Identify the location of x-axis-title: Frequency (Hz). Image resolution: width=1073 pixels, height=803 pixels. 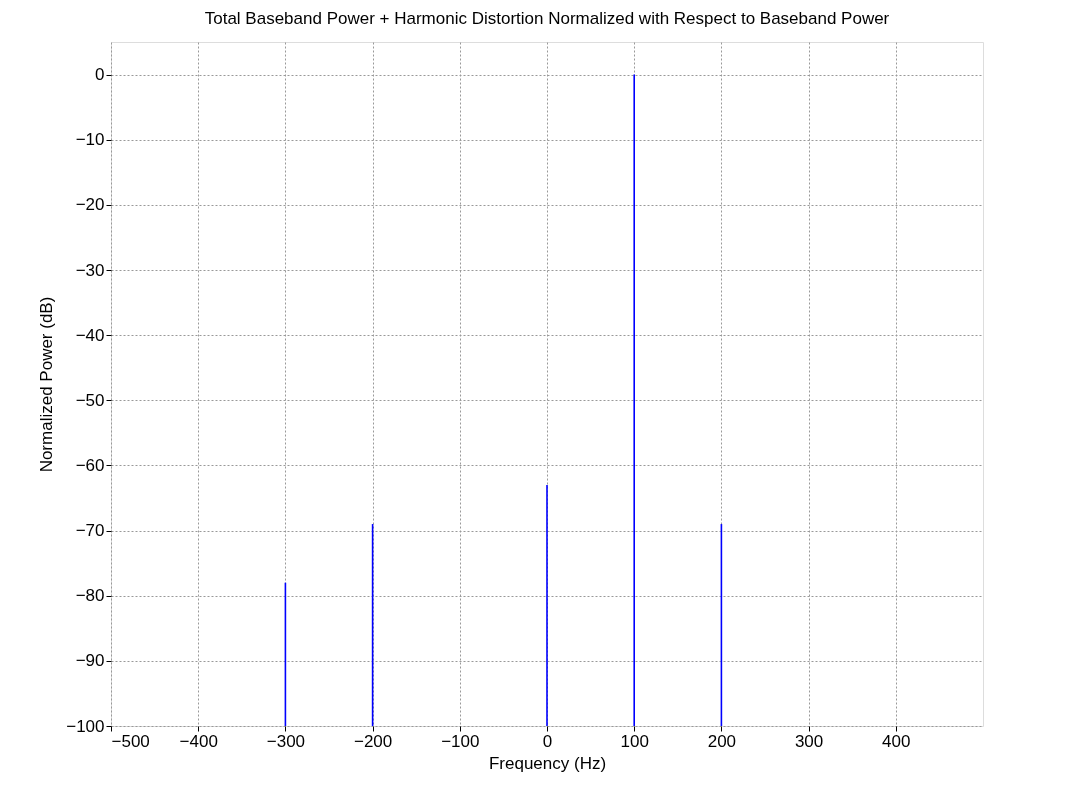
(547, 763).